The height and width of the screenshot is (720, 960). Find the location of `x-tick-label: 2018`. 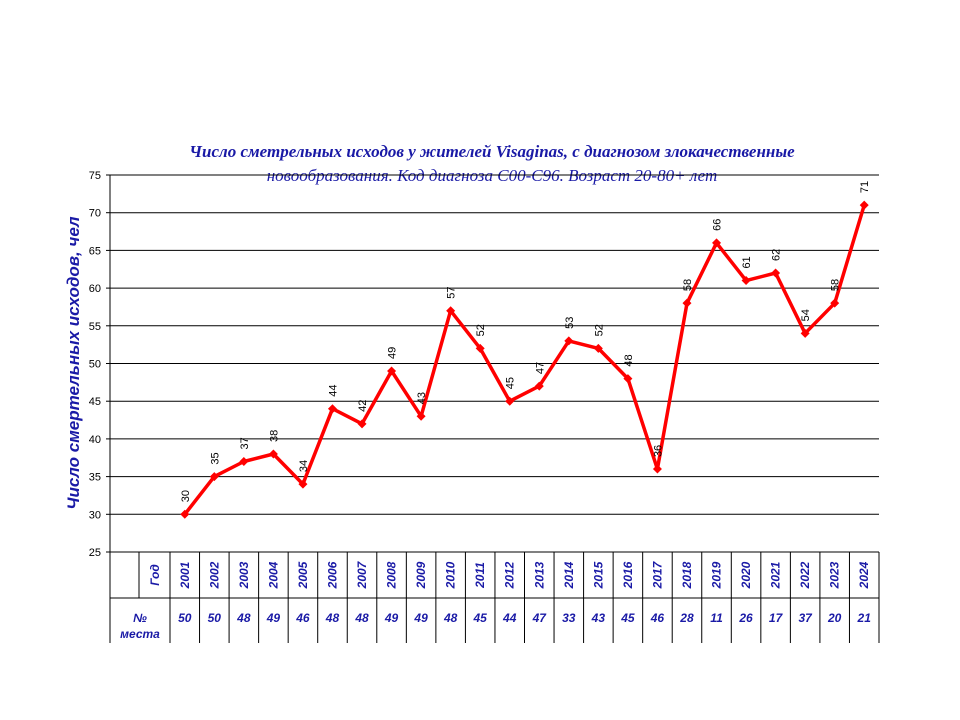

x-tick-label: 2018 is located at coordinates (687, 575).